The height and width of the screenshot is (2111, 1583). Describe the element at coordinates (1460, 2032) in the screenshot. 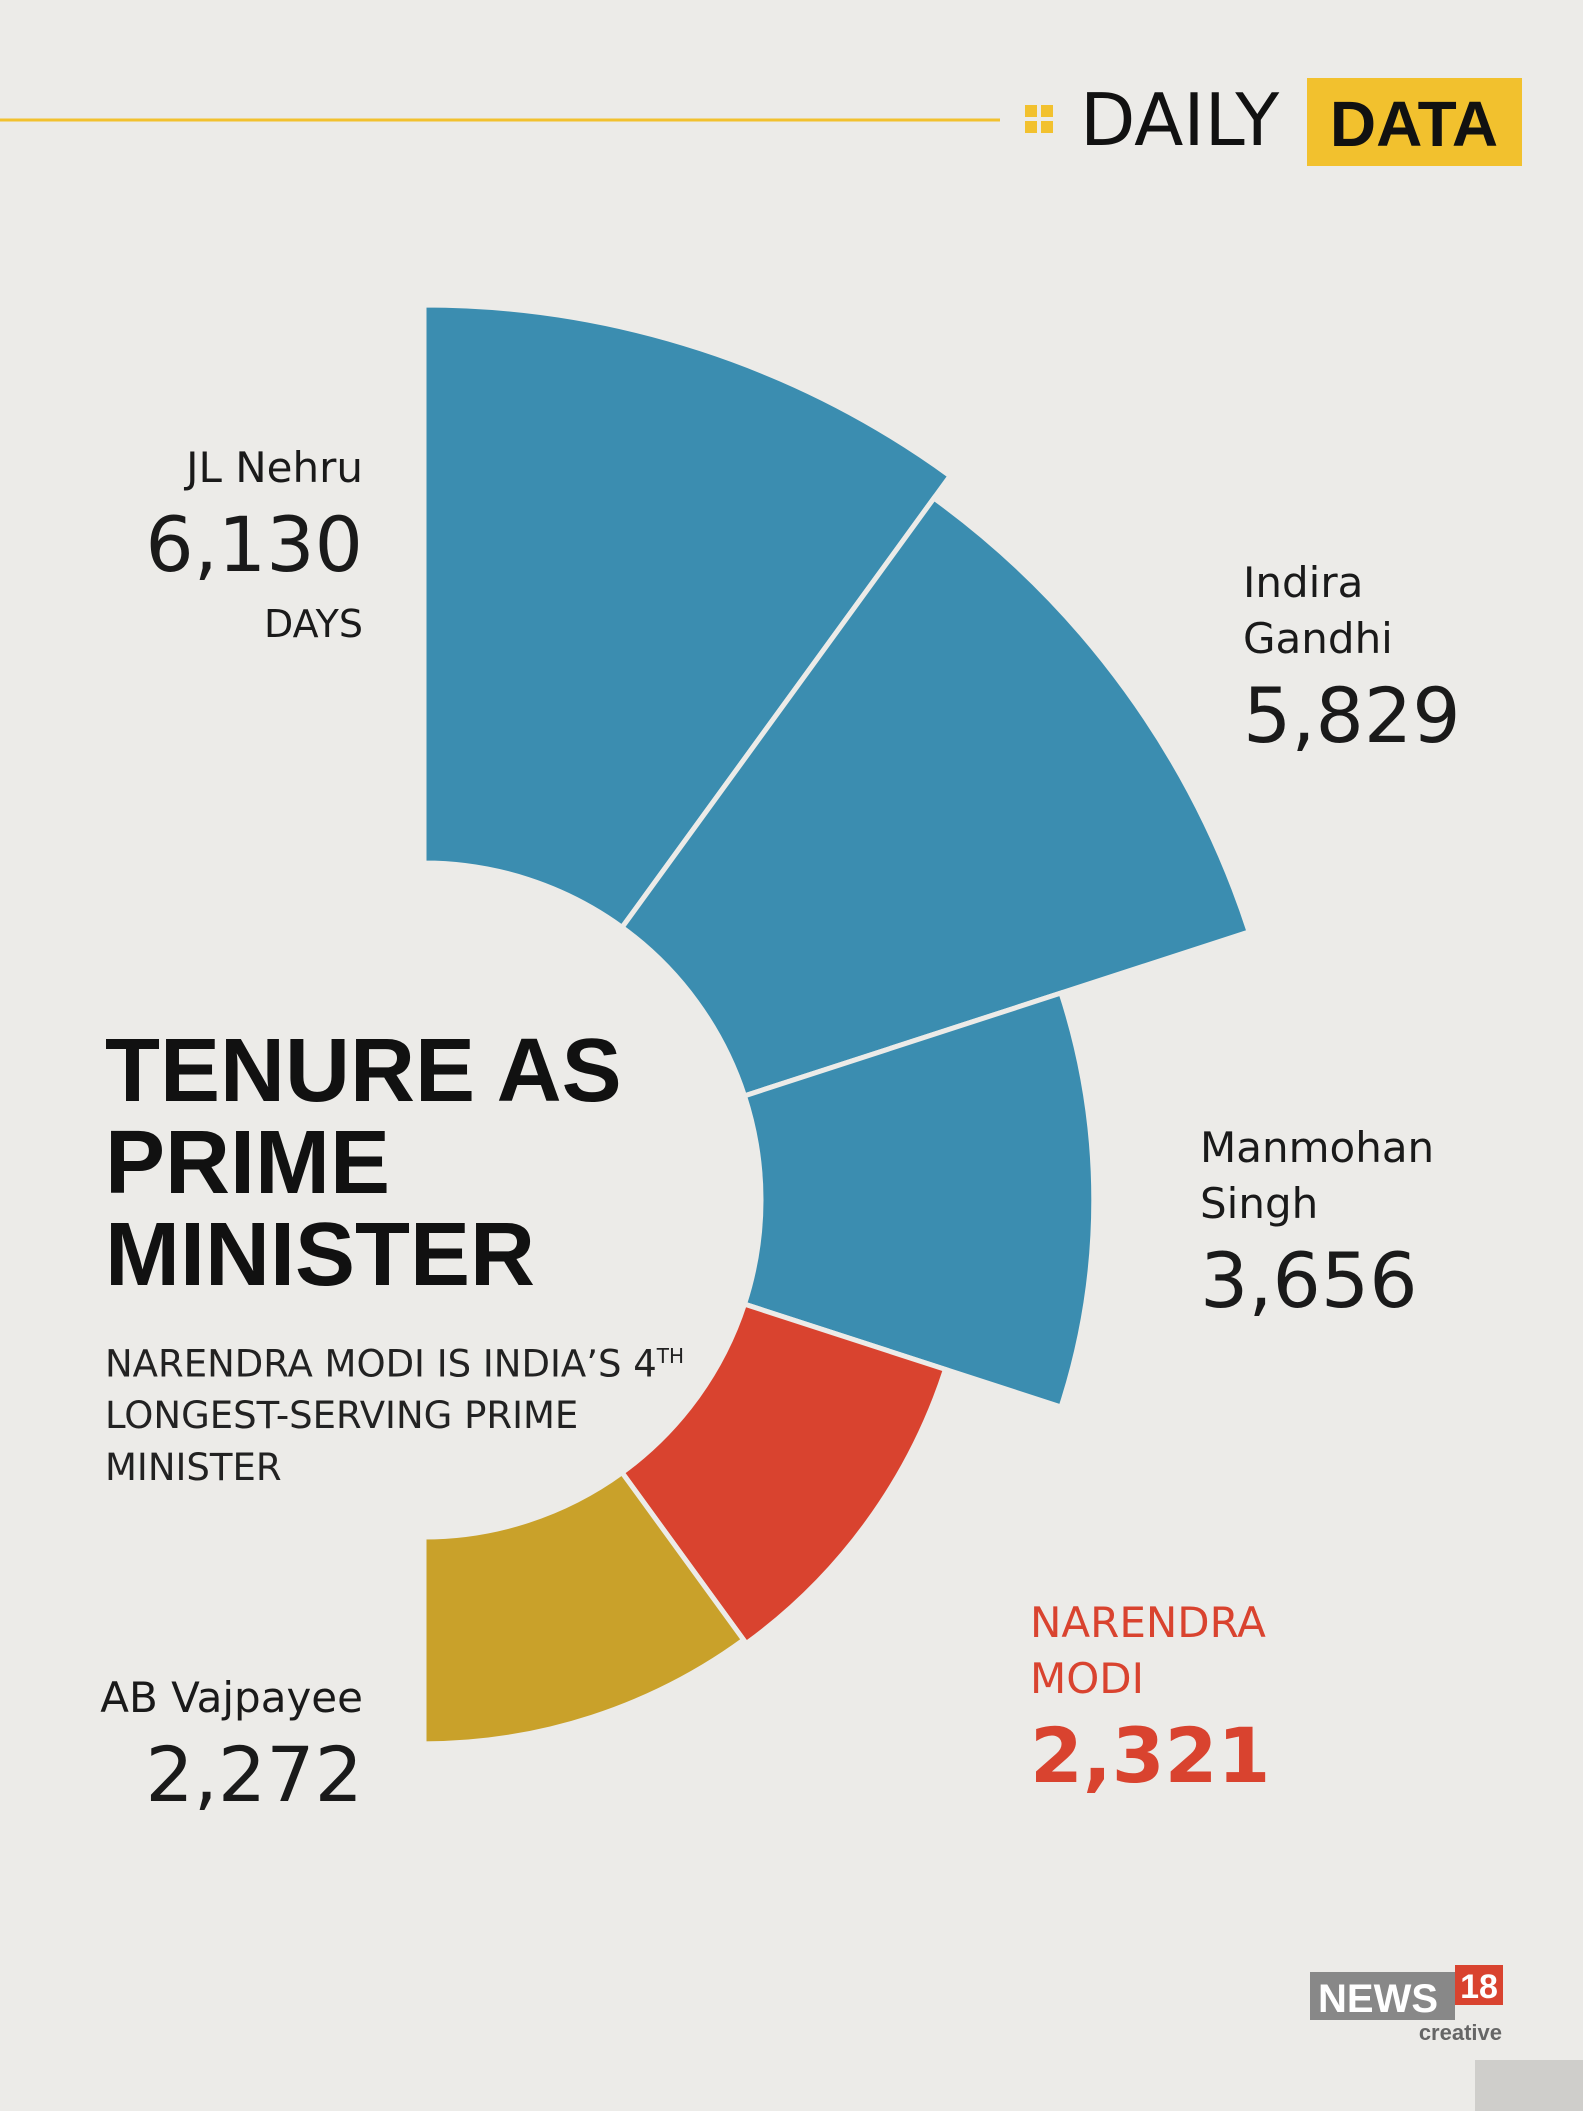

I see `logo-tag: creative` at that location.